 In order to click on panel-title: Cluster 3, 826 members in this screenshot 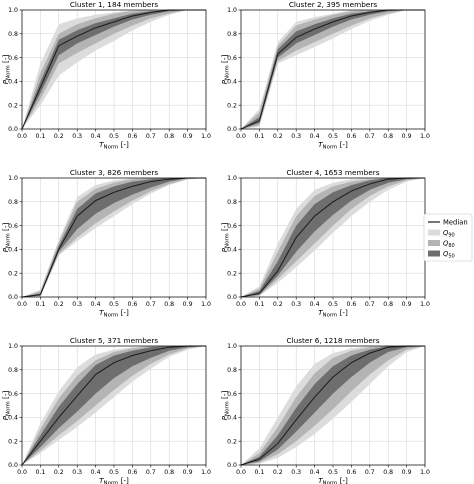, I will do `click(114, 172)`.